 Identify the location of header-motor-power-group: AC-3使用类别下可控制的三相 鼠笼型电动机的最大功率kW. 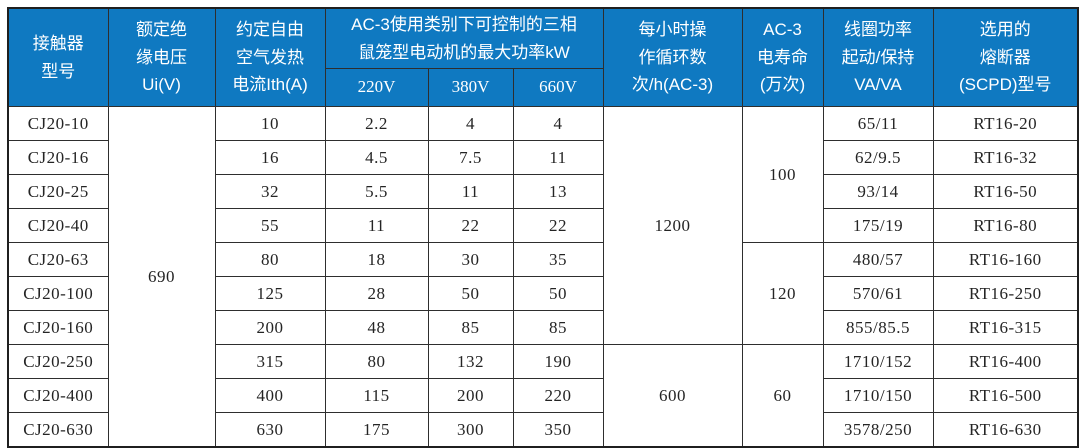
(464, 38).